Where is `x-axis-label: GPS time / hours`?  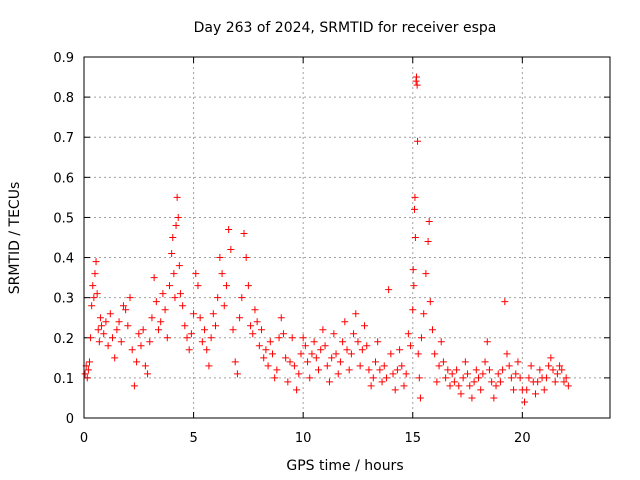
x-axis-label: GPS time / hours is located at coordinates (344, 466).